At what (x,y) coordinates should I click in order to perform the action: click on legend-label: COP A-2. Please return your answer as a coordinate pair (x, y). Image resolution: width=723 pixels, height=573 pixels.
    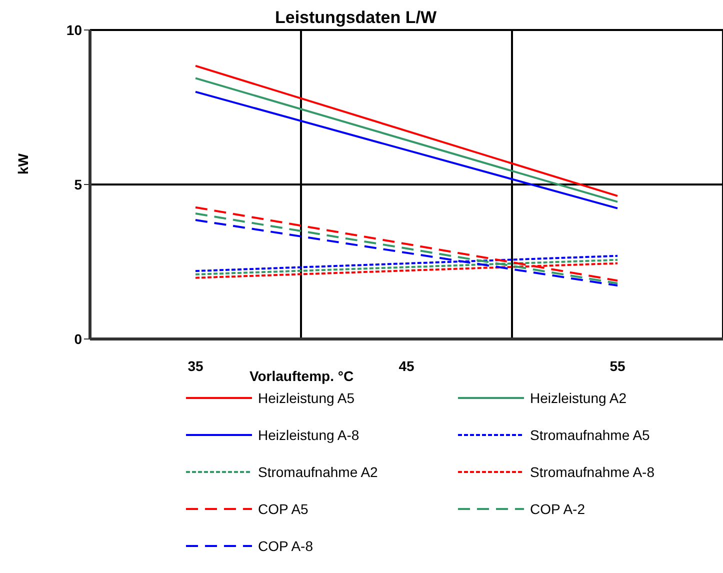
    Looking at the image, I should click on (557, 509).